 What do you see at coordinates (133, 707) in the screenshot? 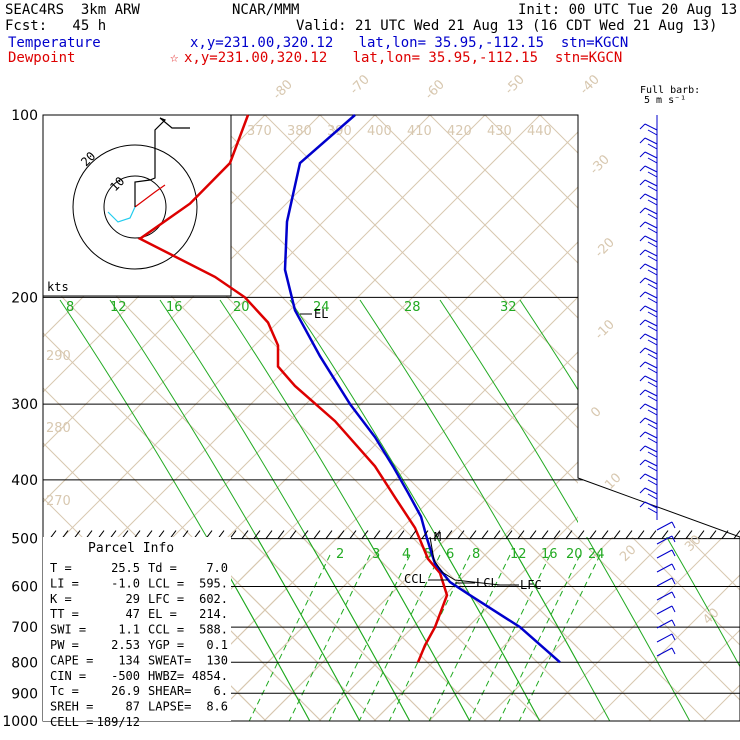
I see `parcel-value: 87` at bounding box center [133, 707].